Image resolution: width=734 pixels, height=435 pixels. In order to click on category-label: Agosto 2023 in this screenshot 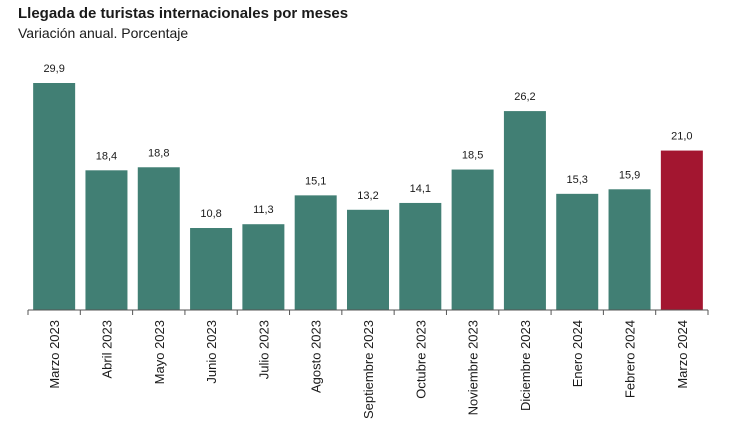, I will do `click(316, 356)`.